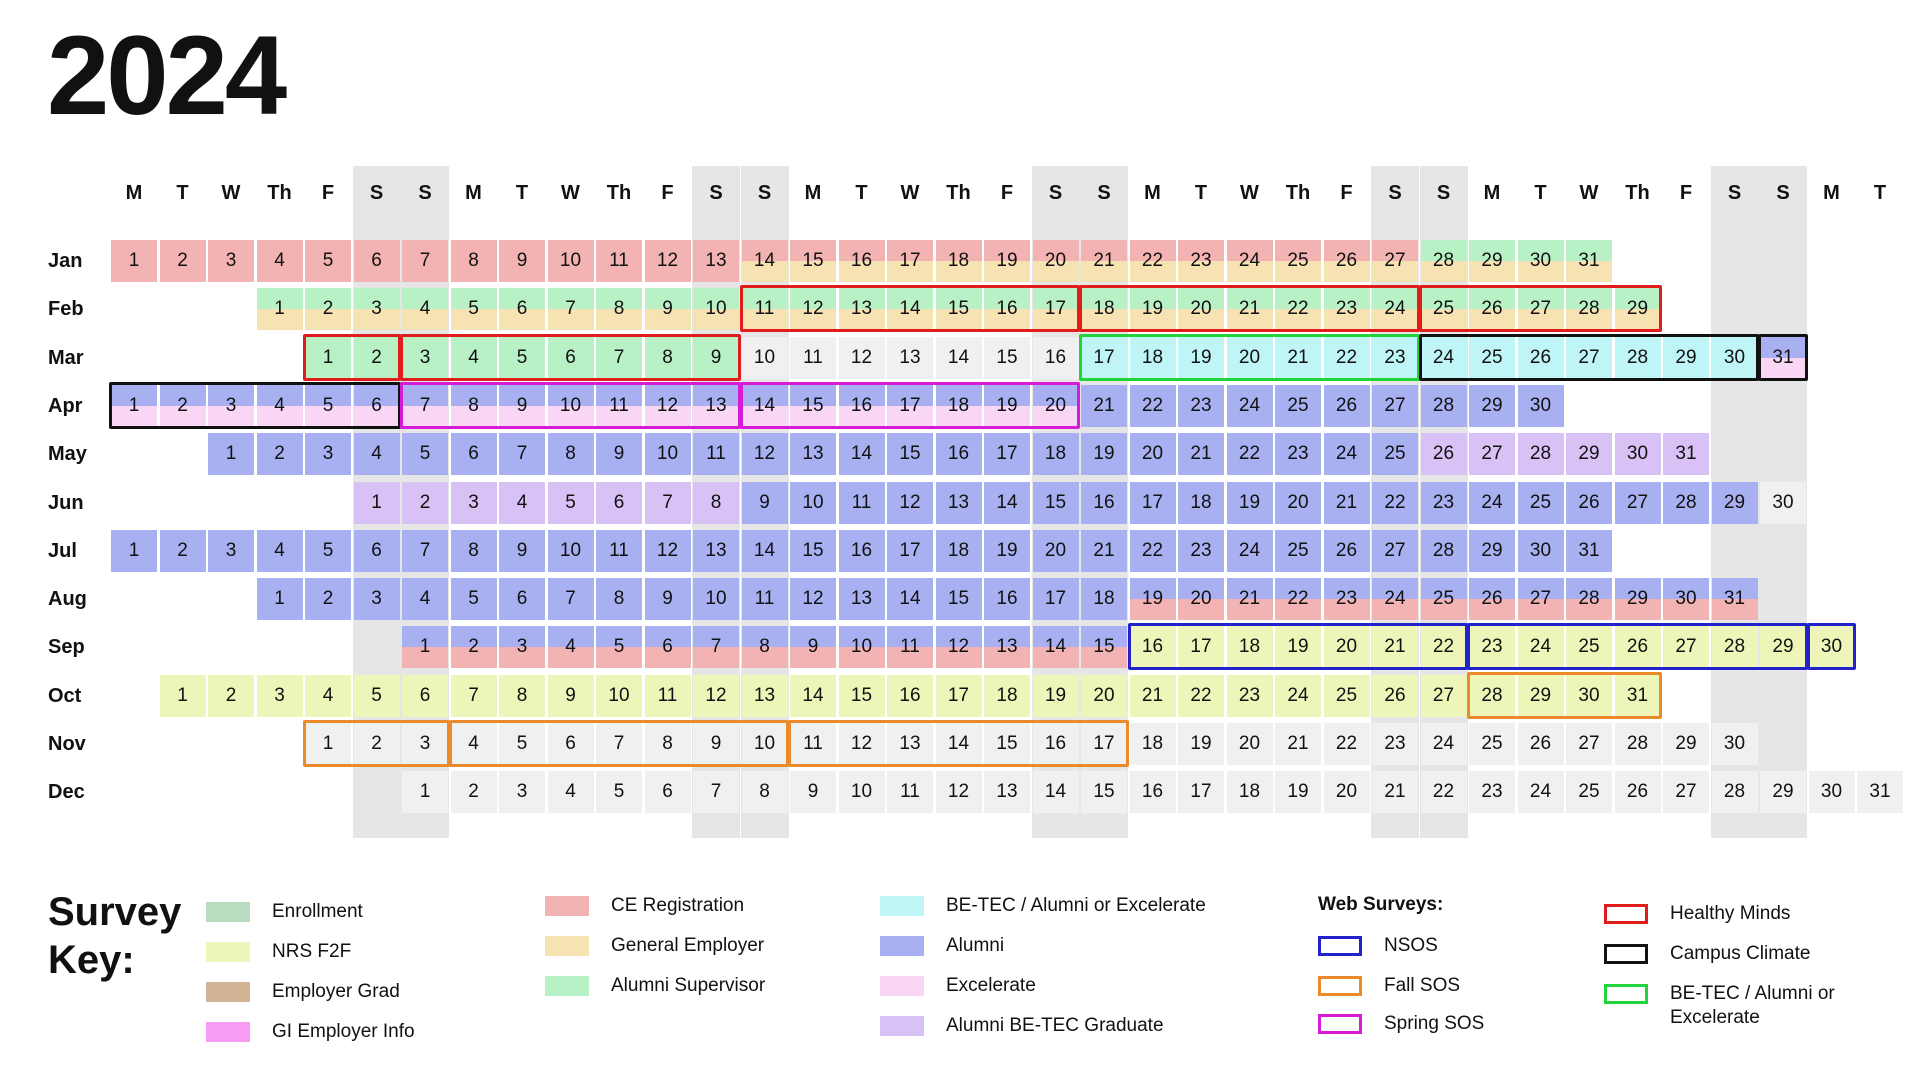 This screenshot has height=1080, width=1920. I want to click on day-number: 2, so click(182, 260).